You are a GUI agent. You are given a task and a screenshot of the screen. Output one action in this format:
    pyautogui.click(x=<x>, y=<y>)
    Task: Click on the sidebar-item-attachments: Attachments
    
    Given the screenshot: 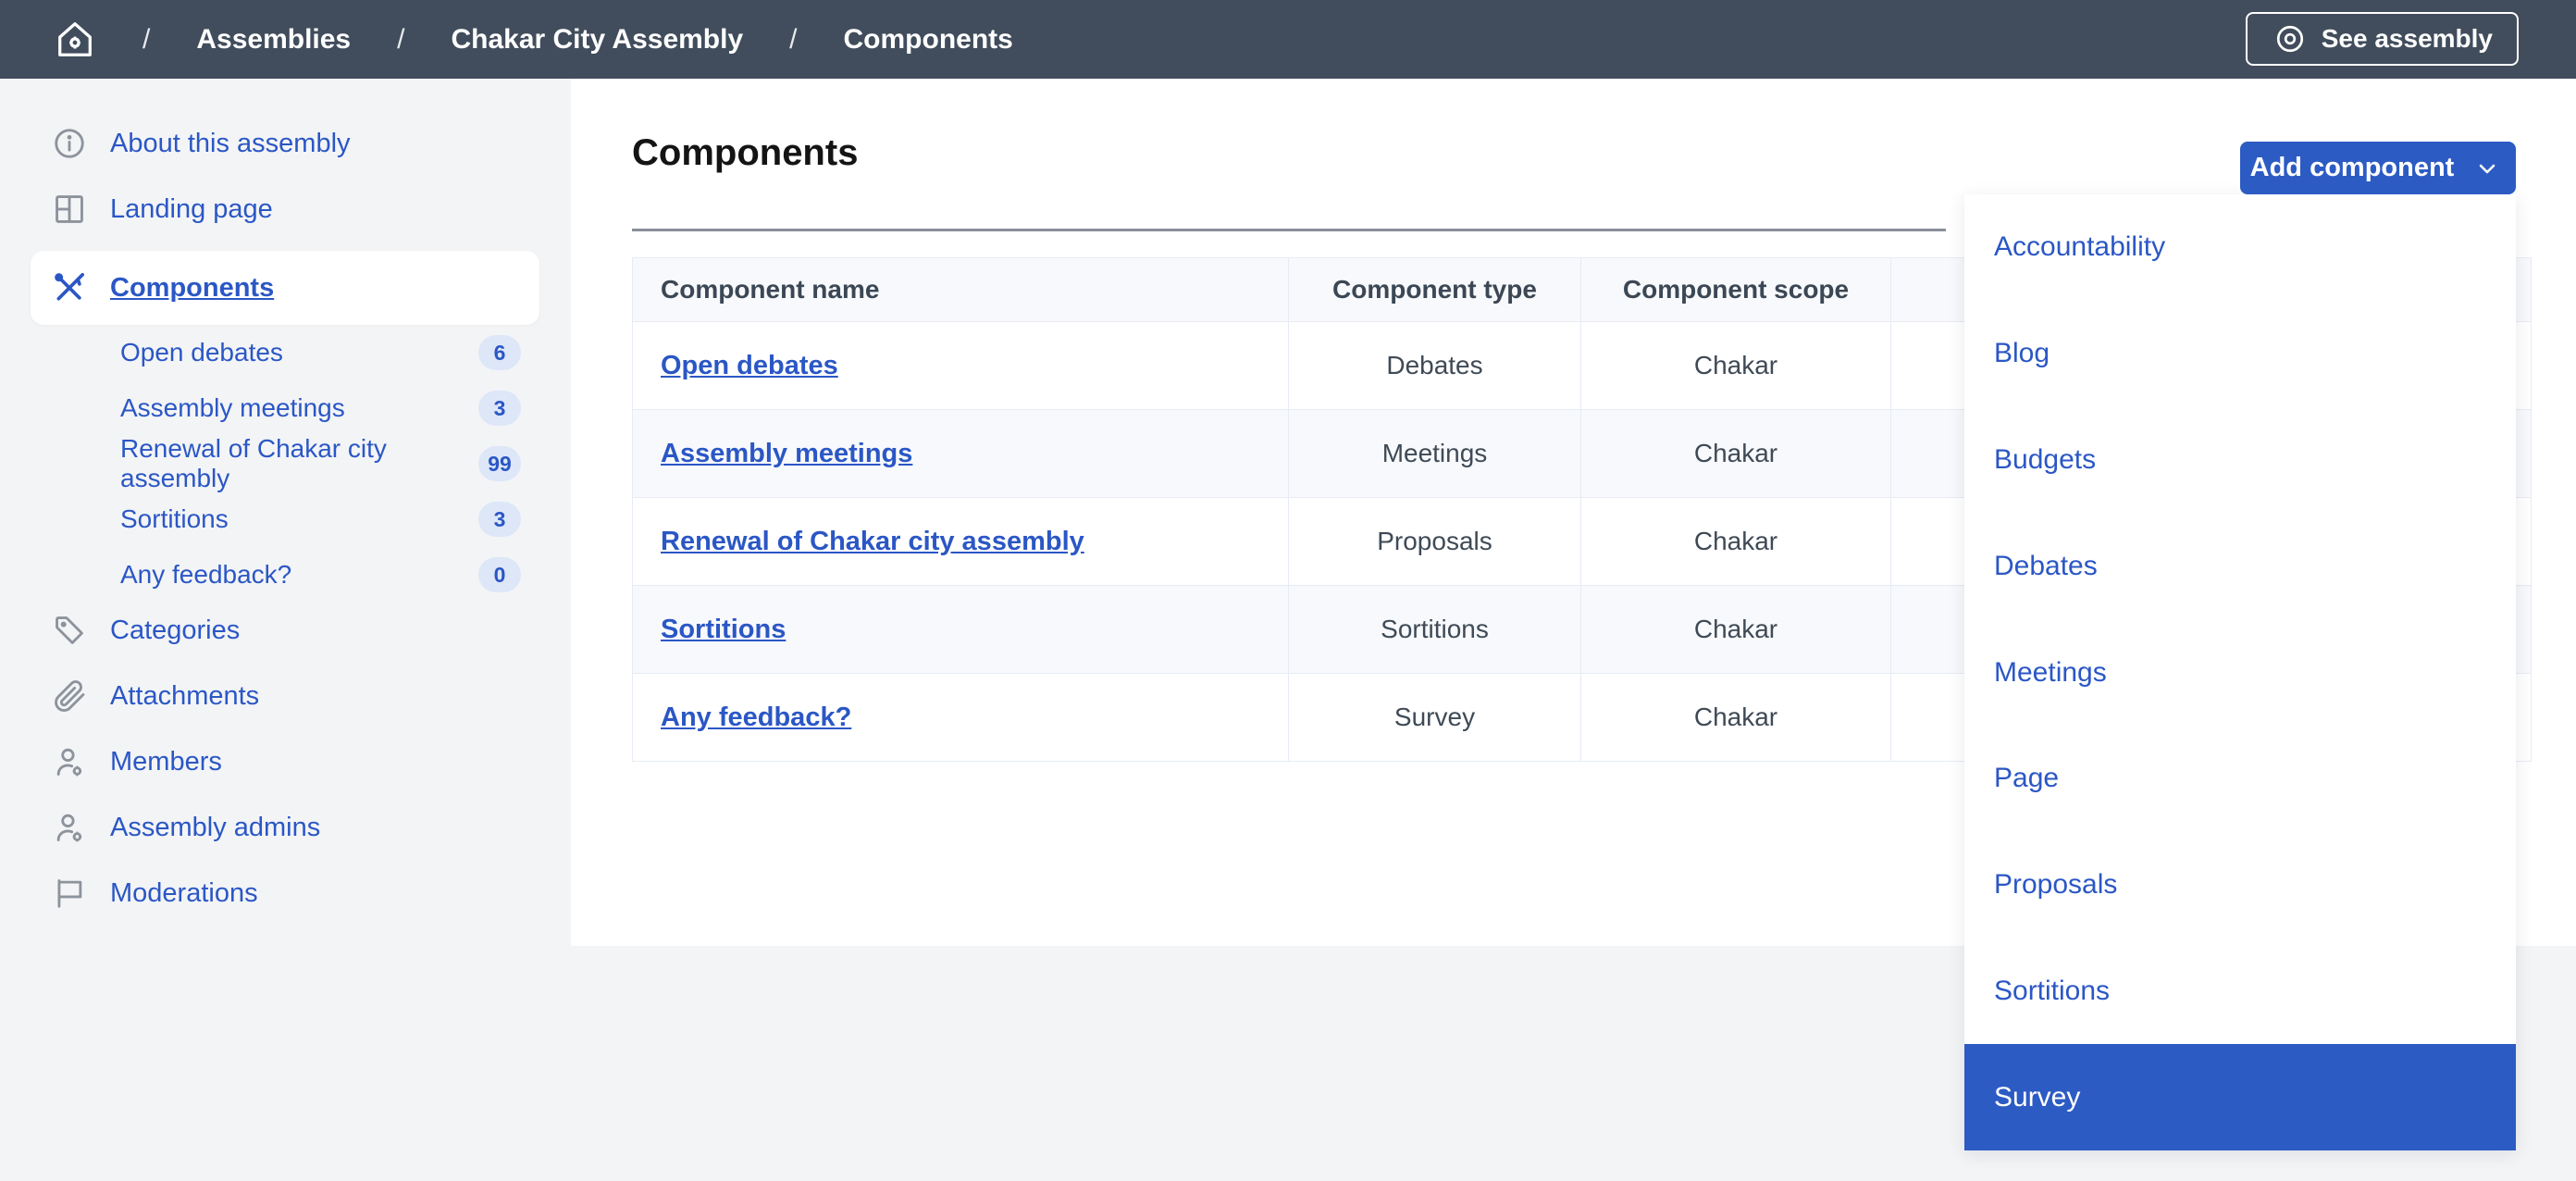 What is the action you would take?
    pyautogui.click(x=285, y=696)
    